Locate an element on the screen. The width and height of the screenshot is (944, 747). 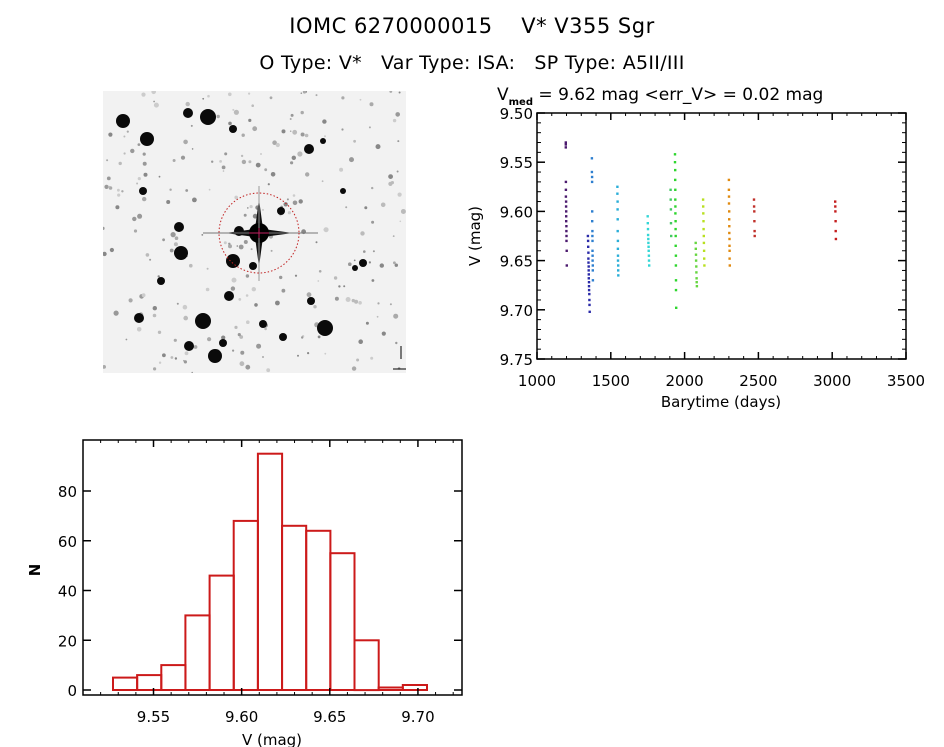
histogram-ylabel: N is located at coordinates (35, 570).